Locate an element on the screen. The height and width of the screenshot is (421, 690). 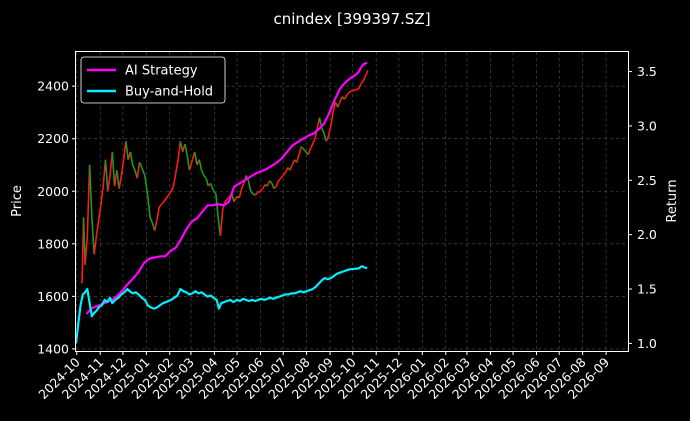
y-right-tick-label: 2.5 is located at coordinates (647, 180).